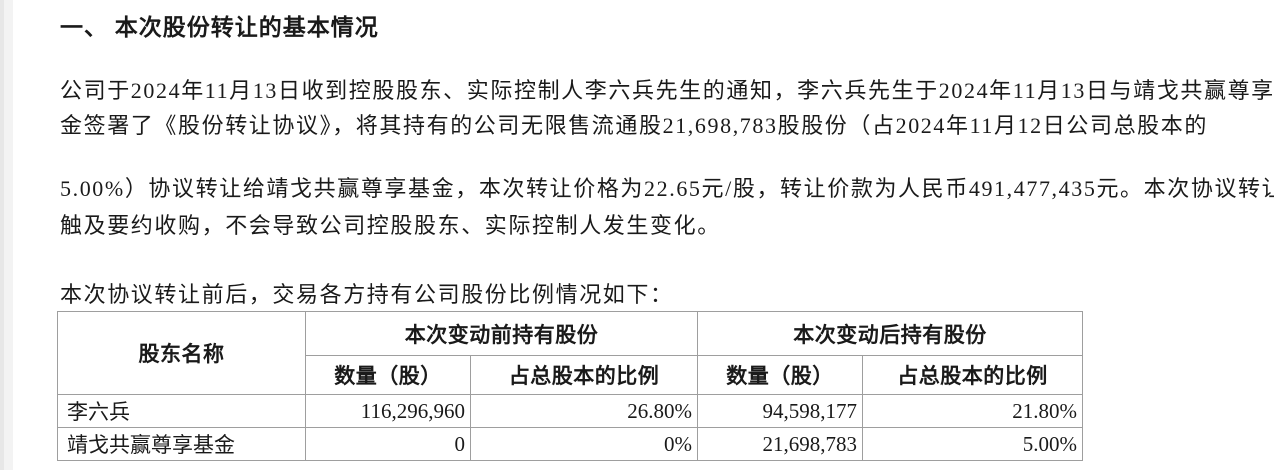 This screenshot has width=1274, height=470. I want to click on page-edge-strip-inner, so click(8, 235).